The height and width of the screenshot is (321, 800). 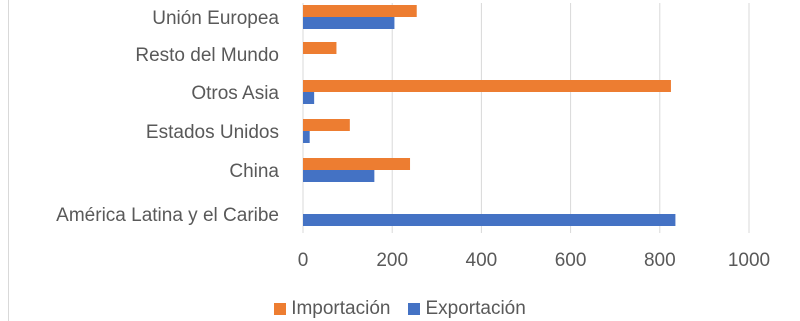 I want to click on x-tick-label-400: 400, so click(x=482, y=260).